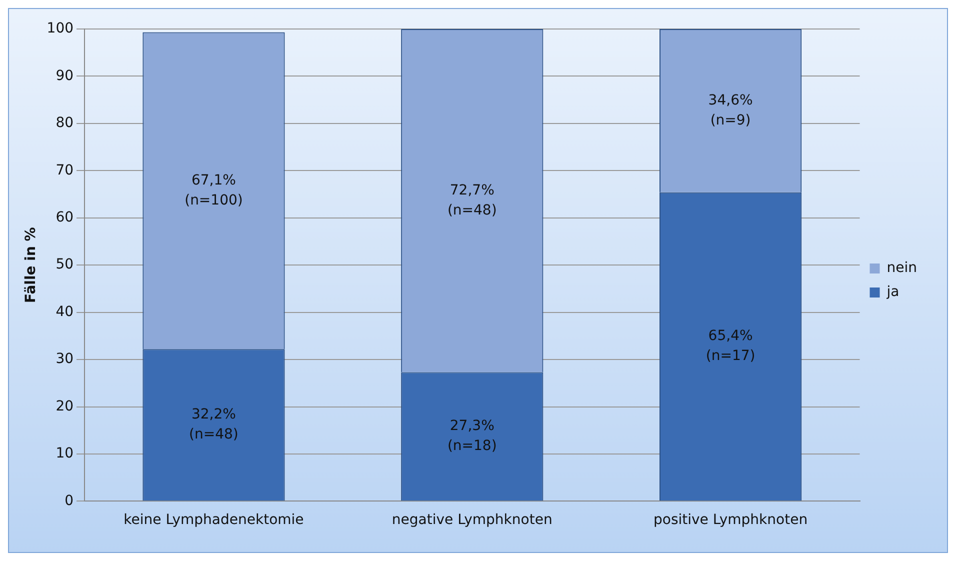 The width and height of the screenshot is (960, 563). I want to click on x-tick-label: keine Lymphadenektomie, so click(214, 520).